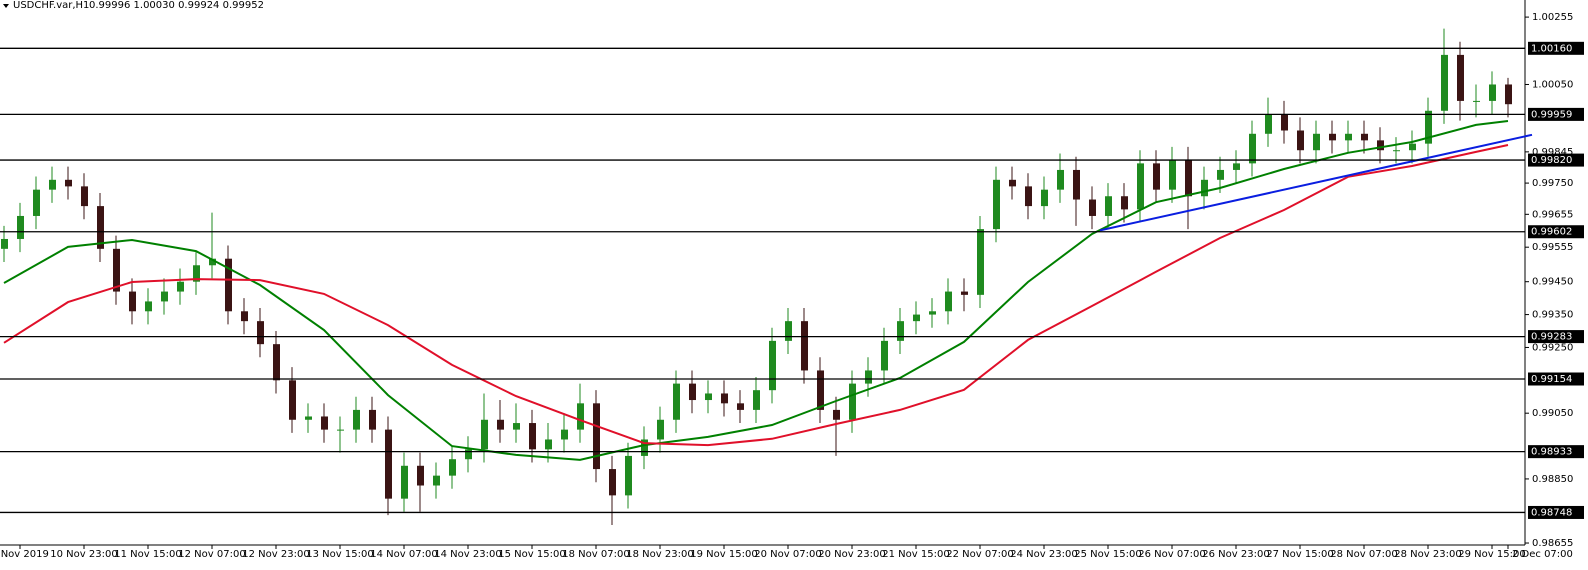 This screenshot has height=570, width=1588. Describe the element at coordinates (851, 554) in the screenshot. I see `x-tick-label: 20 Nov 23:00` at that location.